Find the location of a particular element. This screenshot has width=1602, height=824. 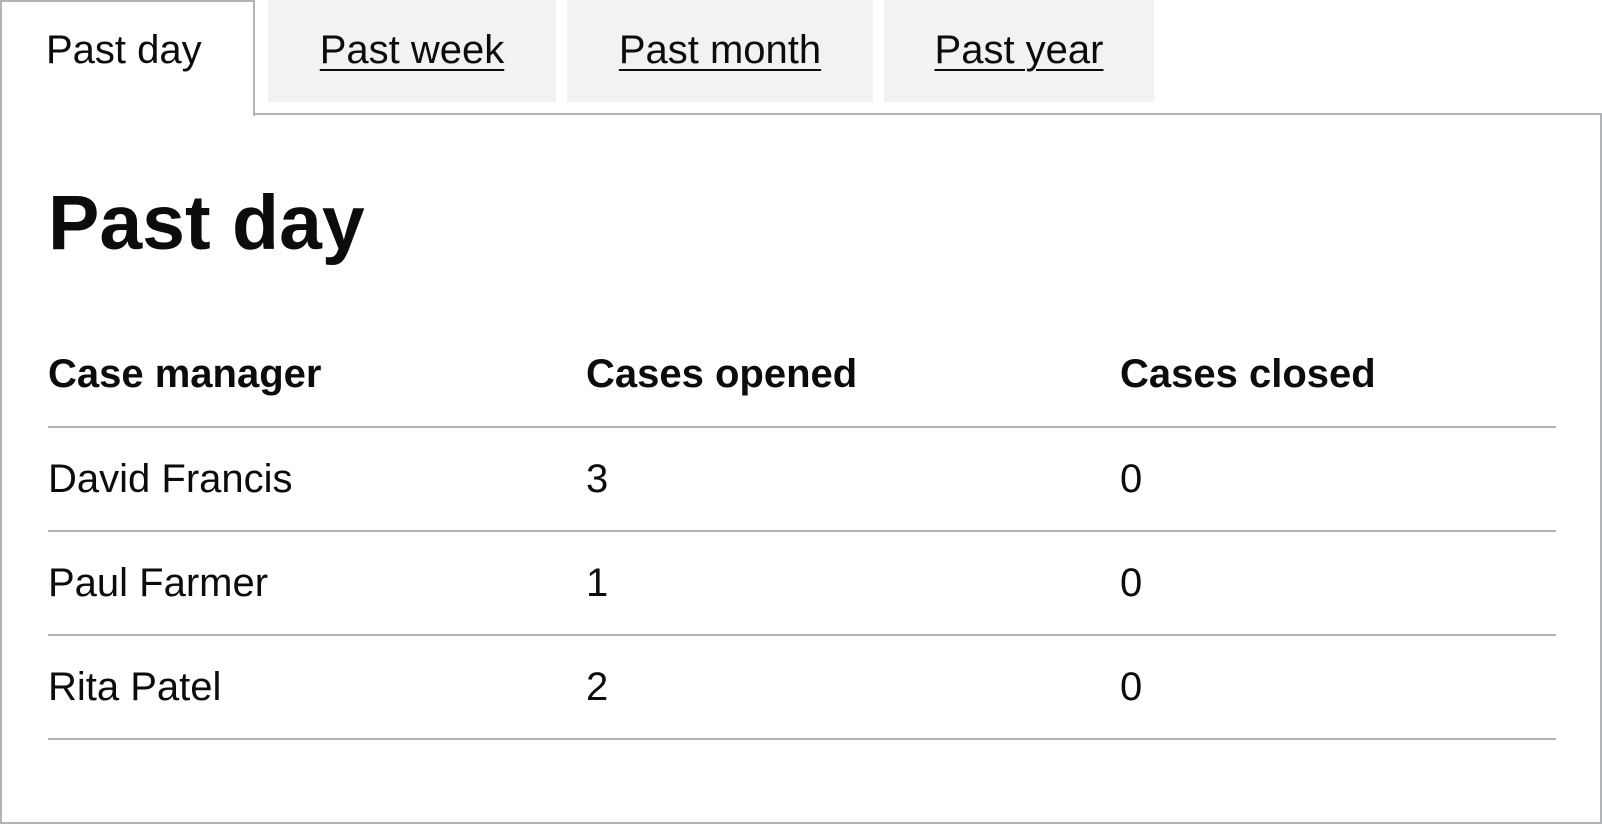

tab-past-day: Past day is located at coordinates (127, 58).